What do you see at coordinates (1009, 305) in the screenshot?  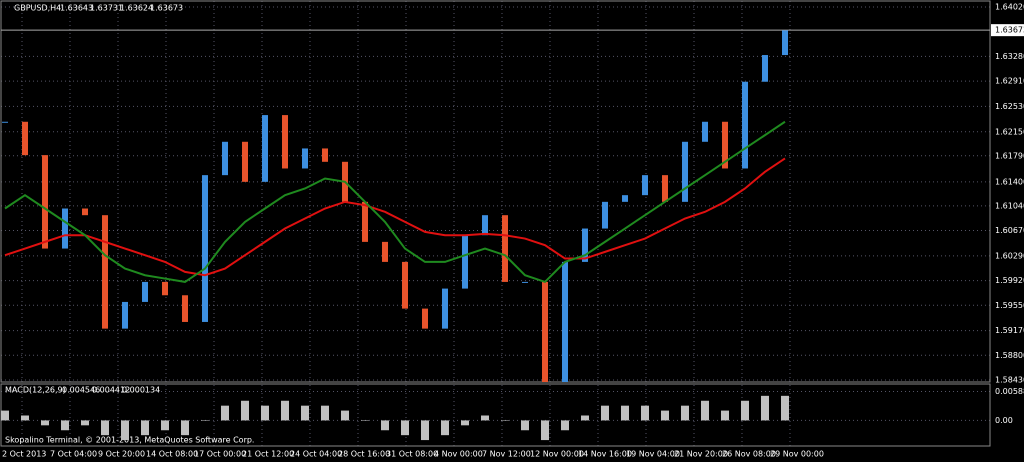 I see `price-label: 1.59550` at bounding box center [1009, 305].